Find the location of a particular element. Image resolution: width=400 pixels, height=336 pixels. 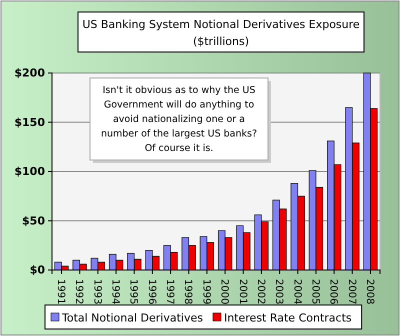

x-tick-label: 1991 is located at coordinates (60, 291).